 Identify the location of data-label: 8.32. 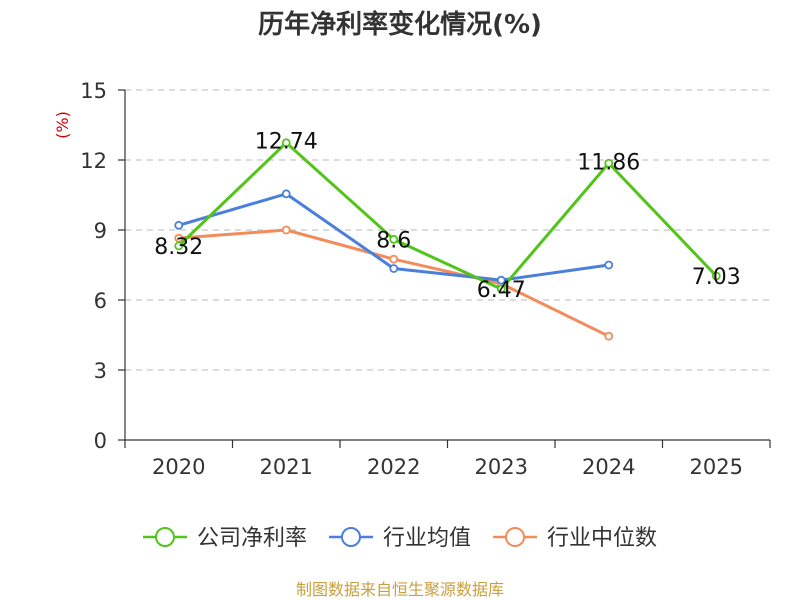
(178, 247).